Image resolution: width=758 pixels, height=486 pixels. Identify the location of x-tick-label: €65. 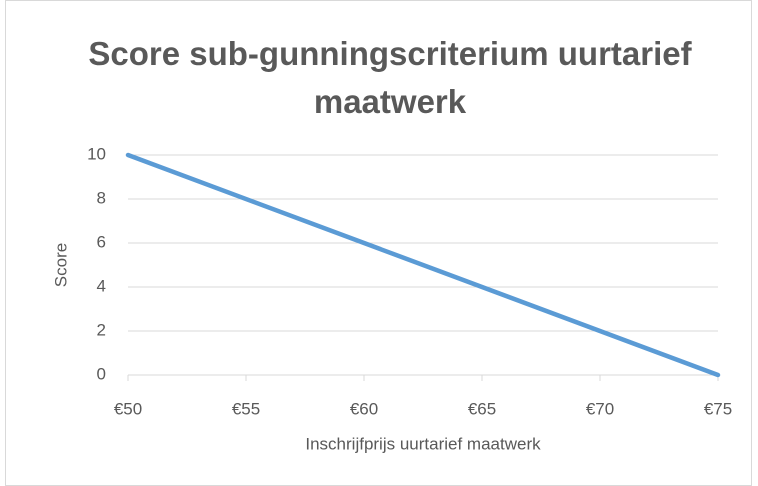
(482, 408).